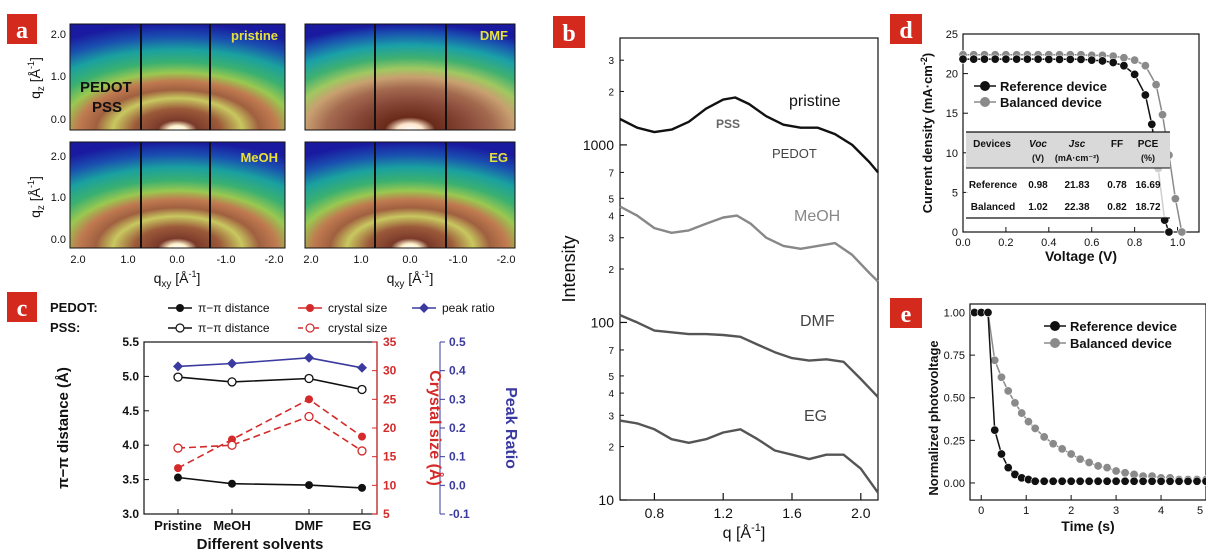 Image resolution: width=1206 pixels, height=552 pixels. What do you see at coordinates (130, 445) in the screenshot?
I see `tick-label: 4.0` at bounding box center [130, 445].